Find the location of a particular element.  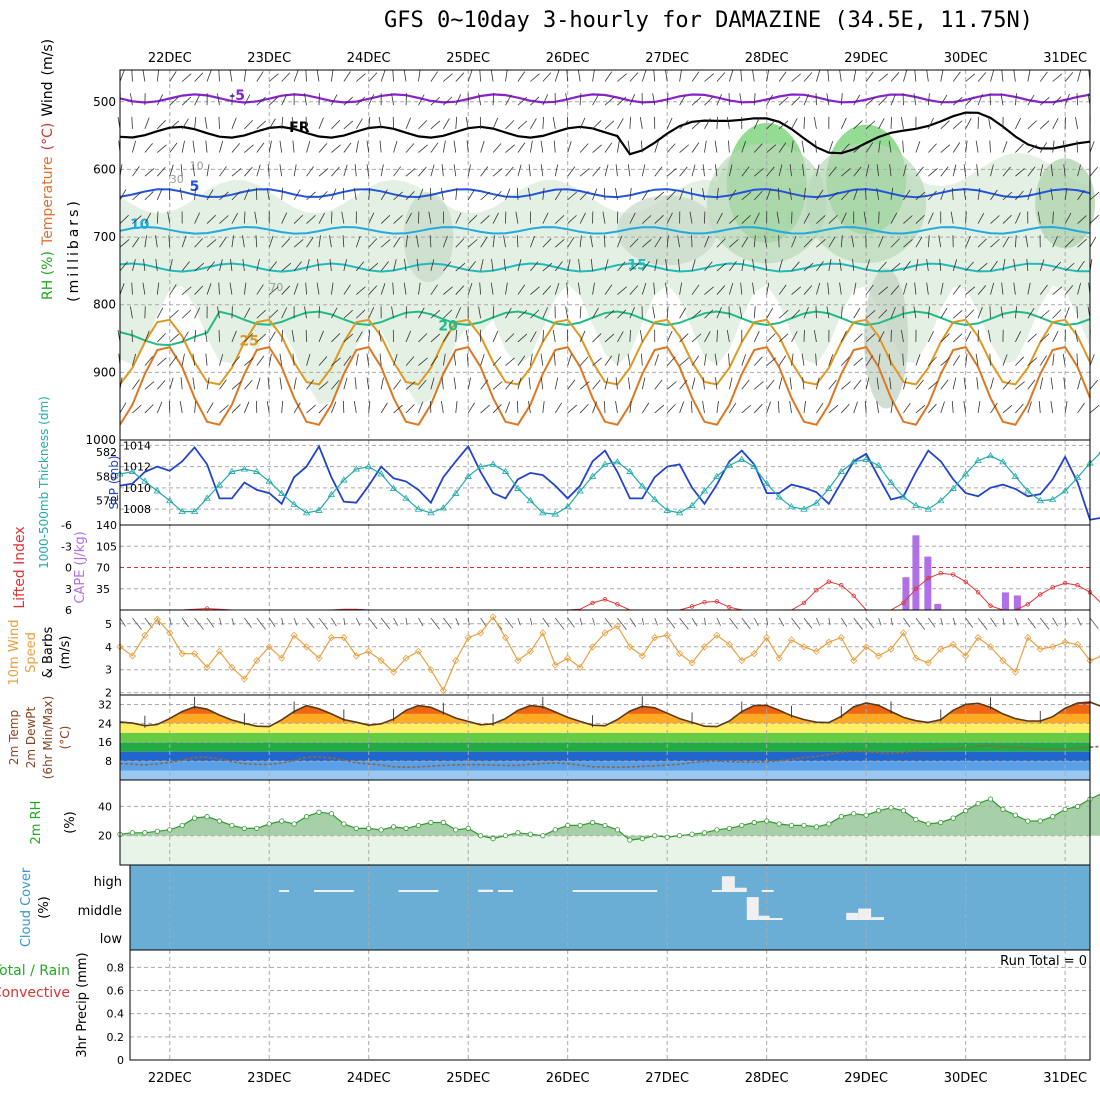

cloud-level-label: low is located at coordinates (111, 939).